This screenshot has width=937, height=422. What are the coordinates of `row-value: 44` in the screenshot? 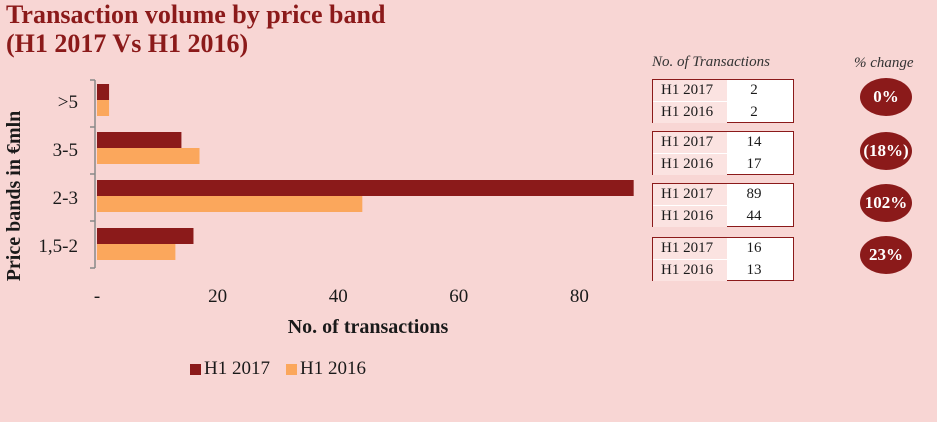 It's located at (754, 216).